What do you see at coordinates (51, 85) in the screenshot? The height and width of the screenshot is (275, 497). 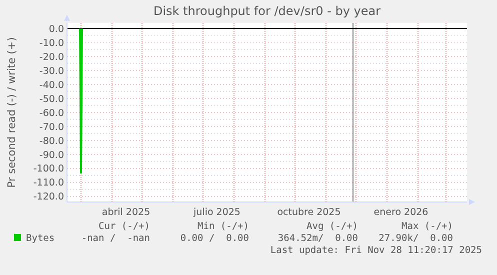 I see `y-tick-label: -40.0` at bounding box center [51, 85].